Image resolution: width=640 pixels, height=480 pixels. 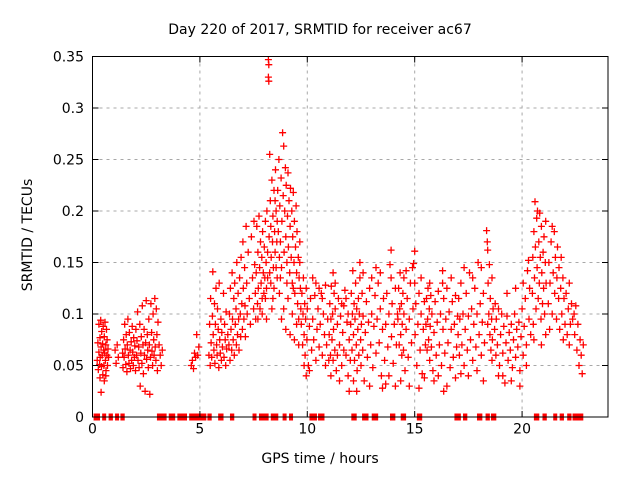 I want to click on y-axis-title: SRMTID / TECUs, so click(x=28, y=235).